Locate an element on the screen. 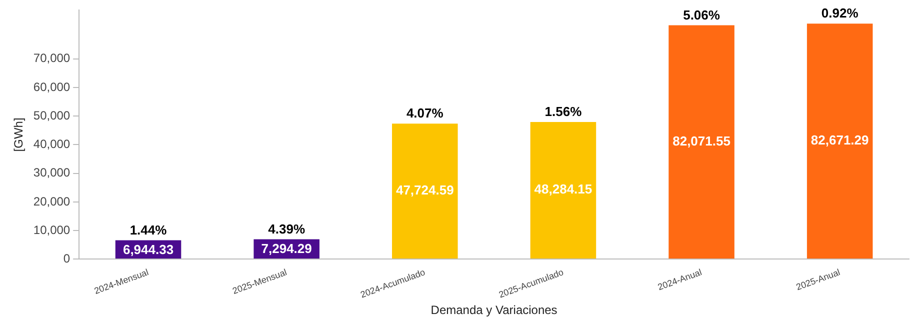 Image resolution: width=921 pixels, height=322 pixels. y-tick-label: 0 is located at coordinates (66, 258).